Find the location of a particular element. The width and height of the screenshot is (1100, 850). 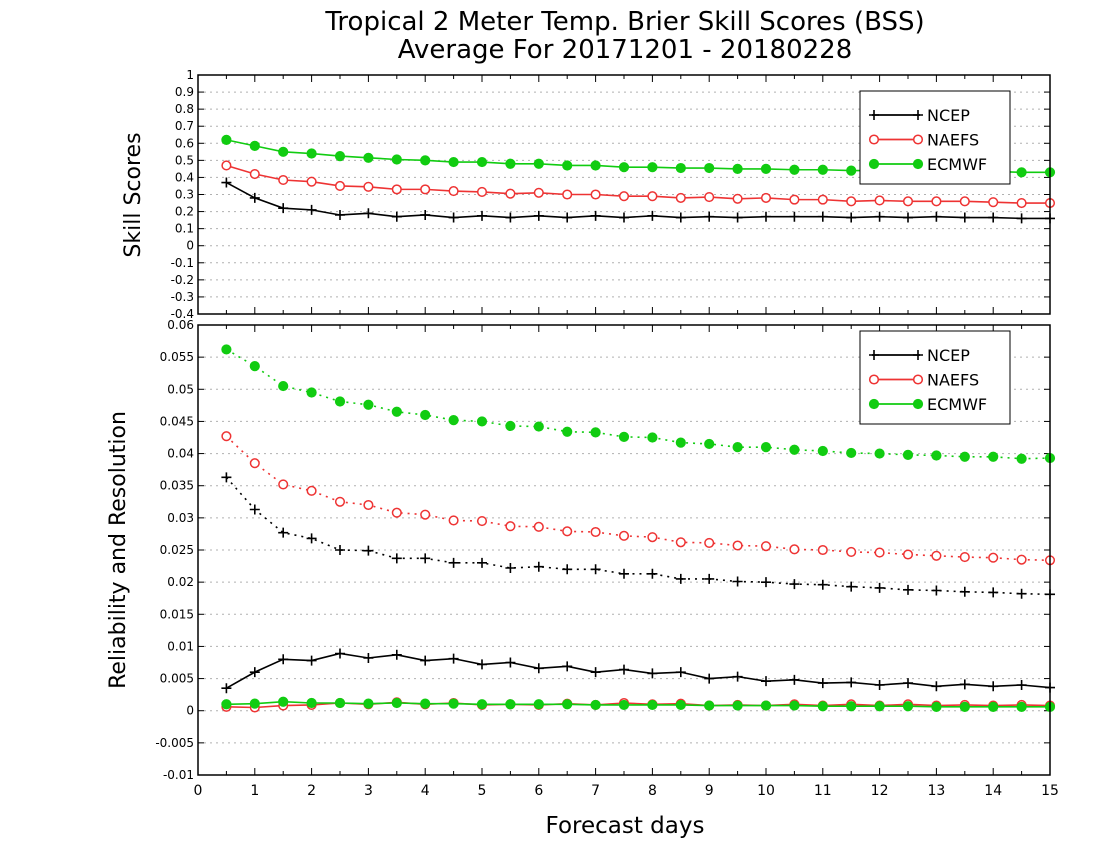

x-tick-label: 5 is located at coordinates (482, 791).